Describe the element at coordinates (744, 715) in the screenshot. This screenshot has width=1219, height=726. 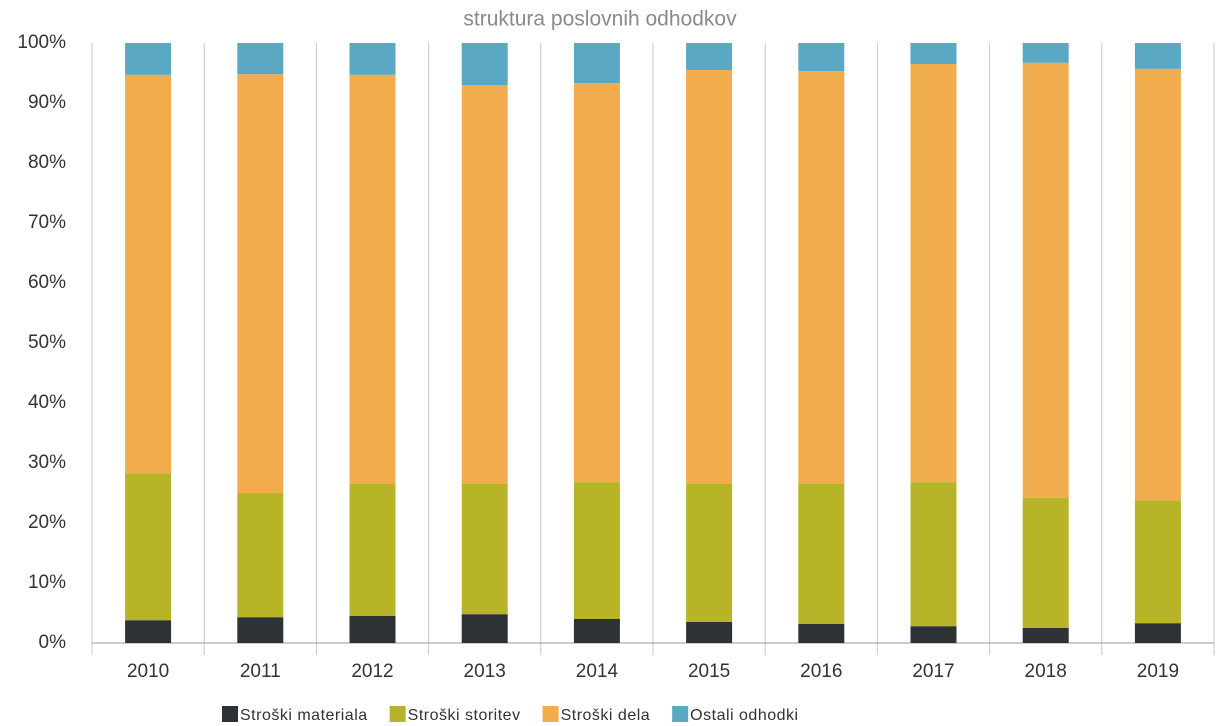
I see `legend-label: Ostali odhodki` at that location.